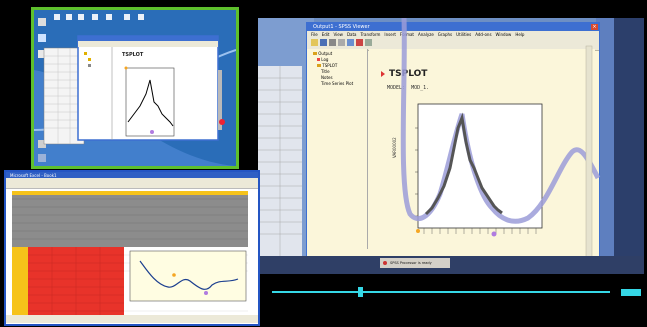  I want to click on window-title: Output1 - SPSS Viewer, so click(341, 27).